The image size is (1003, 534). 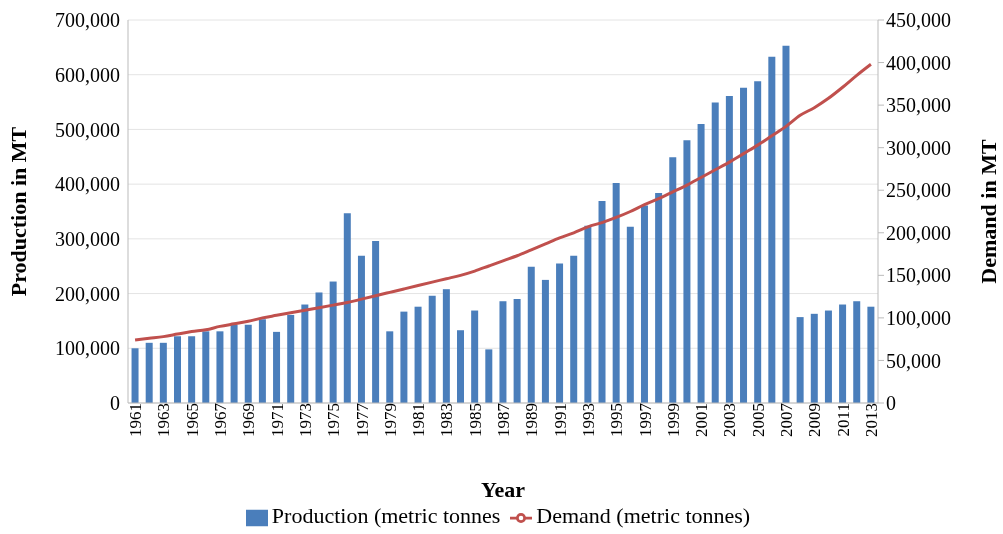 What do you see at coordinates (386, 515) in the screenshot?
I see `legend-label: Production (metric tonnes` at bounding box center [386, 515].